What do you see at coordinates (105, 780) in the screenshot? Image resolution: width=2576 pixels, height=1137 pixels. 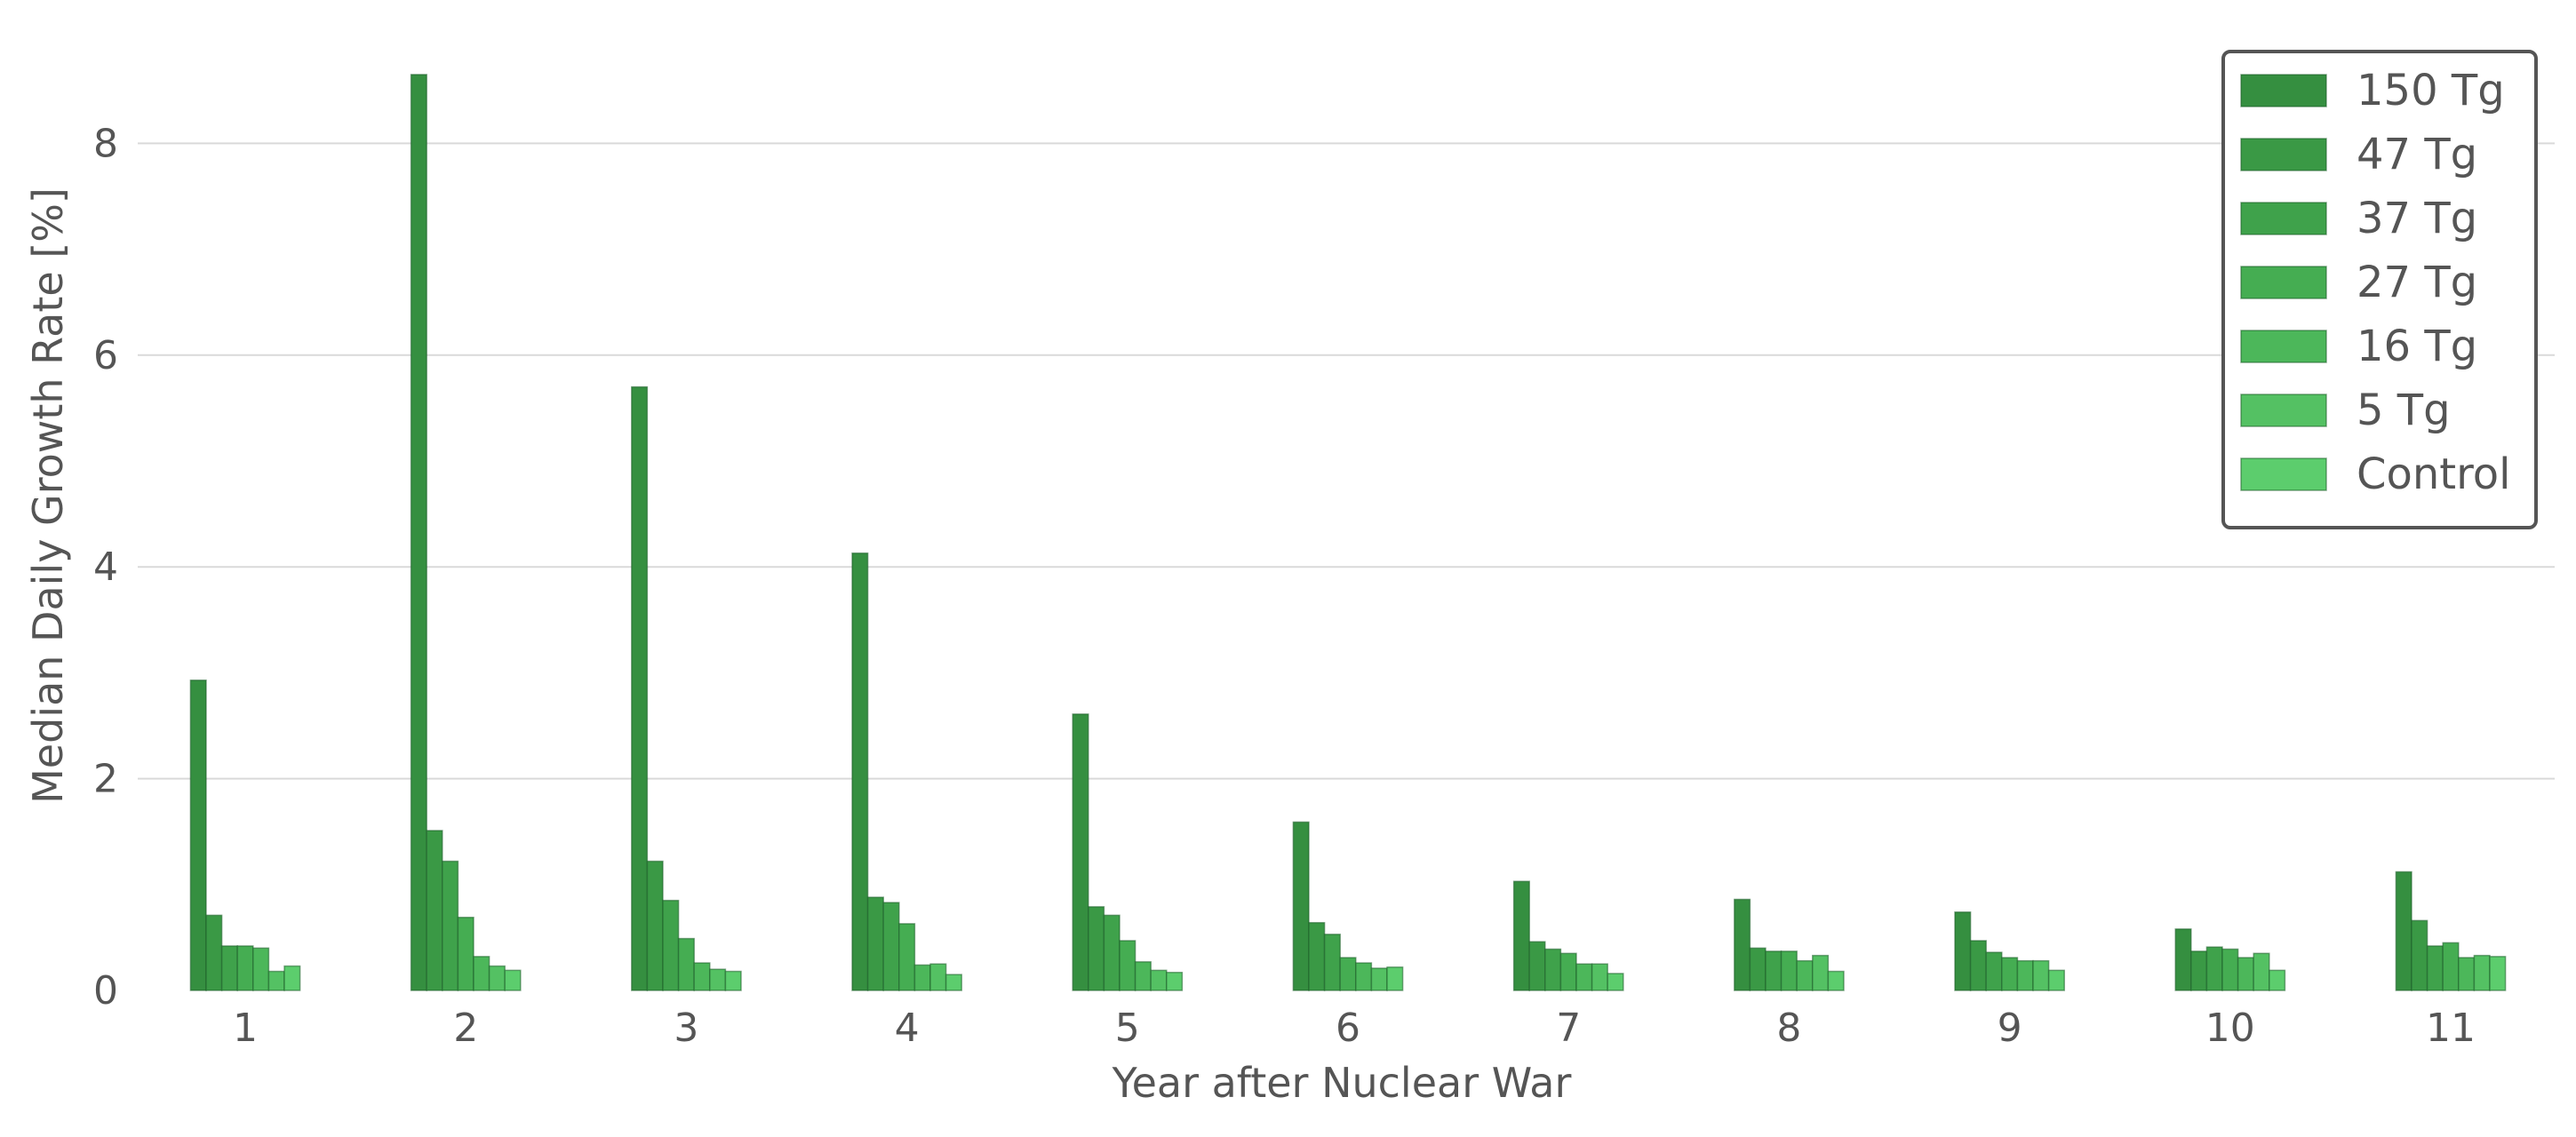 I see `y-tick-label: 2` at bounding box center [105, 780].